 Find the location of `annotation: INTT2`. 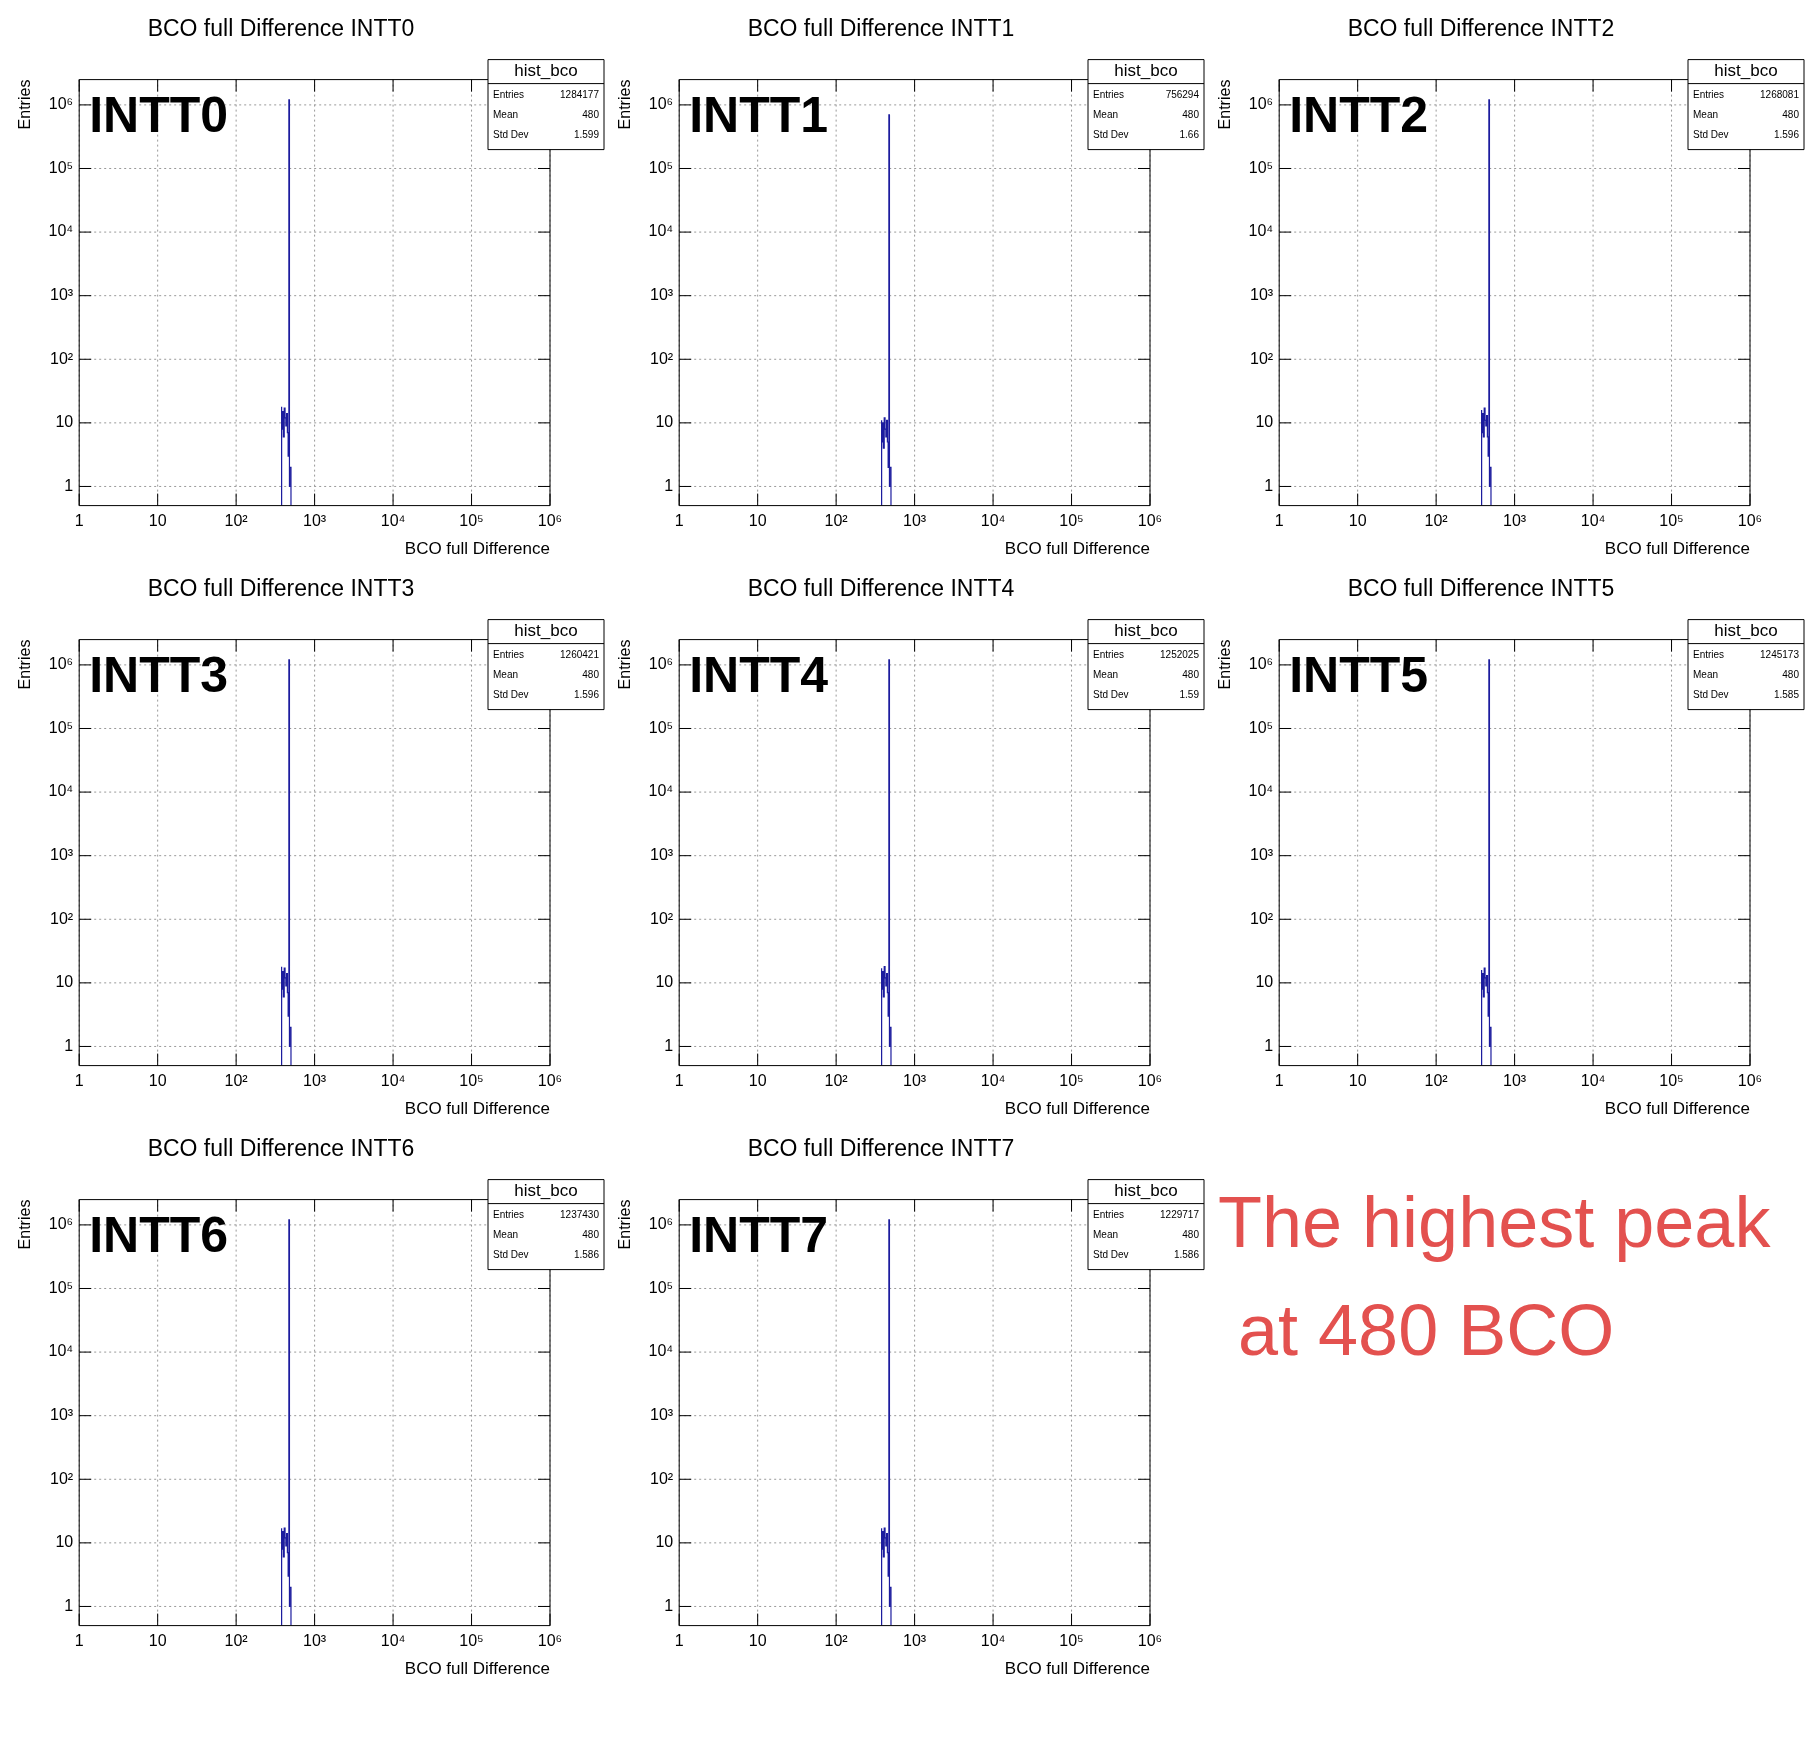

annotation: INTT2 is located at coordinates (1359, 115).